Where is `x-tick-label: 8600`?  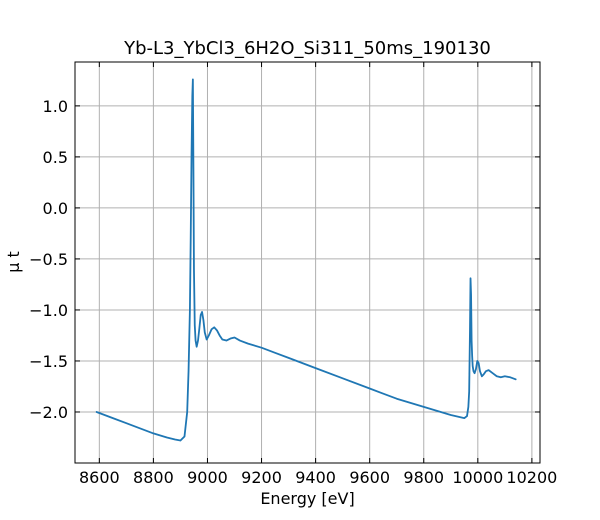 x-tick-label: 8600 is located at coordinates (99, 477).